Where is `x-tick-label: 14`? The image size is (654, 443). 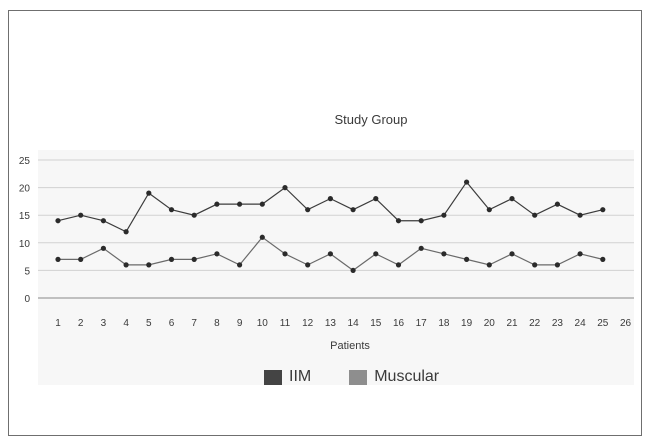
x-tick-label: 14 is located at coordinates (354, 323).